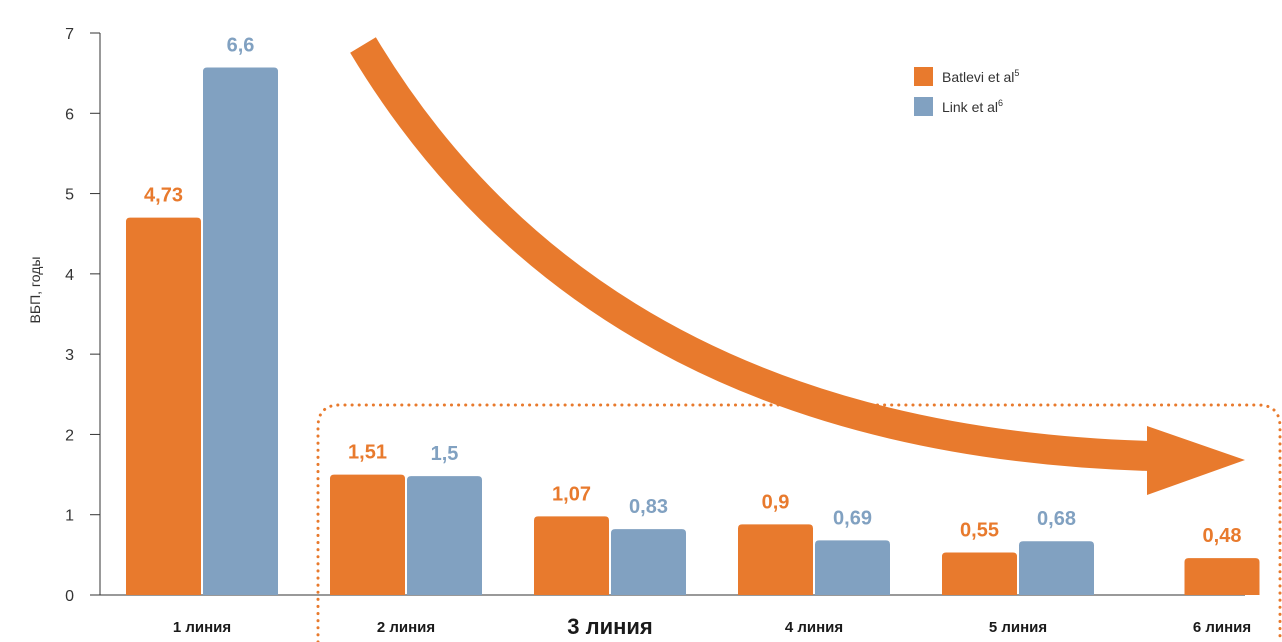 Image resolution: width=1282 pixels, height=642 pixels. What do you see at coordinates (69, 435) in the screenshot?
I see `y-tick-label: 2` at bounding box center [69, 435].